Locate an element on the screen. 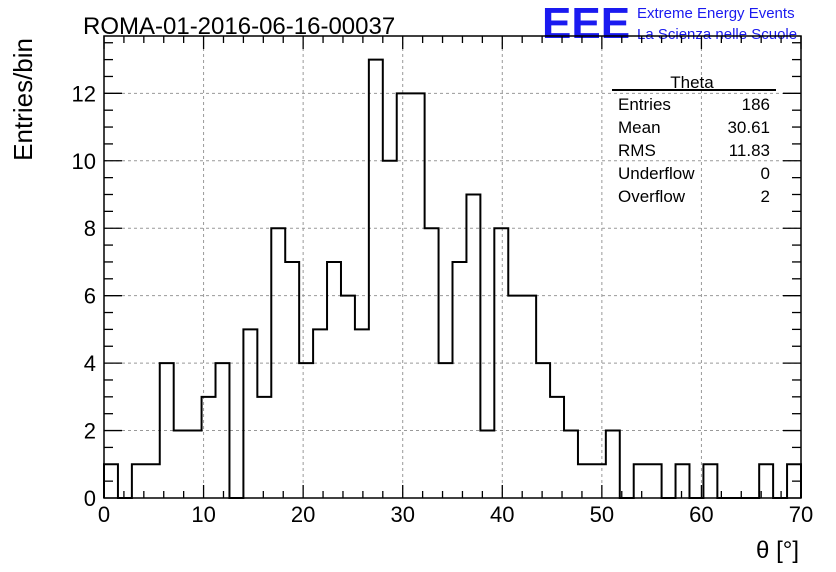 The height and width of the screenshot is (572, 836). stats-label: Mean is located at coordinates (639, 127).